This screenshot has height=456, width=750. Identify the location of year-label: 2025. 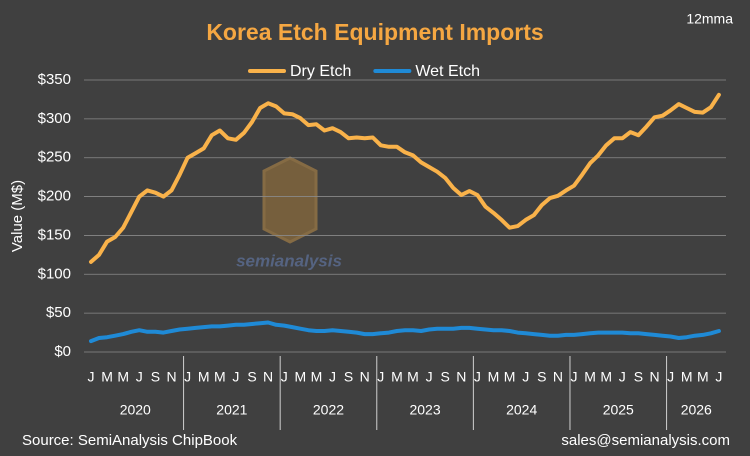
(618, 410).